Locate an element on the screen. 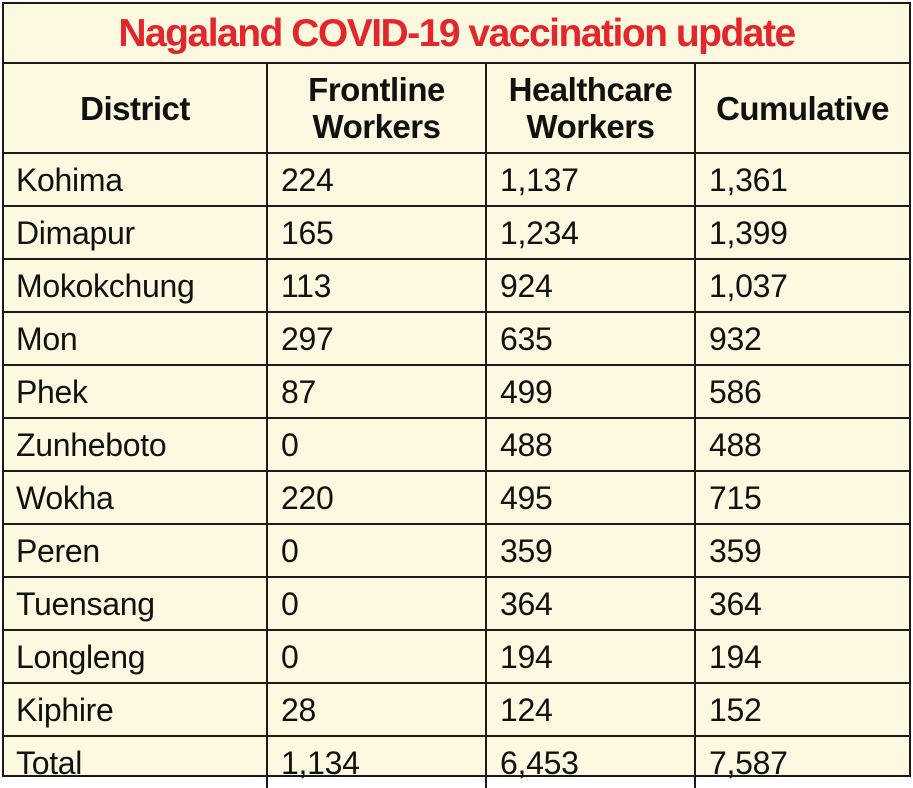 The image size is (913, 788). column-header-district: District is located at coordinates (136, 109).